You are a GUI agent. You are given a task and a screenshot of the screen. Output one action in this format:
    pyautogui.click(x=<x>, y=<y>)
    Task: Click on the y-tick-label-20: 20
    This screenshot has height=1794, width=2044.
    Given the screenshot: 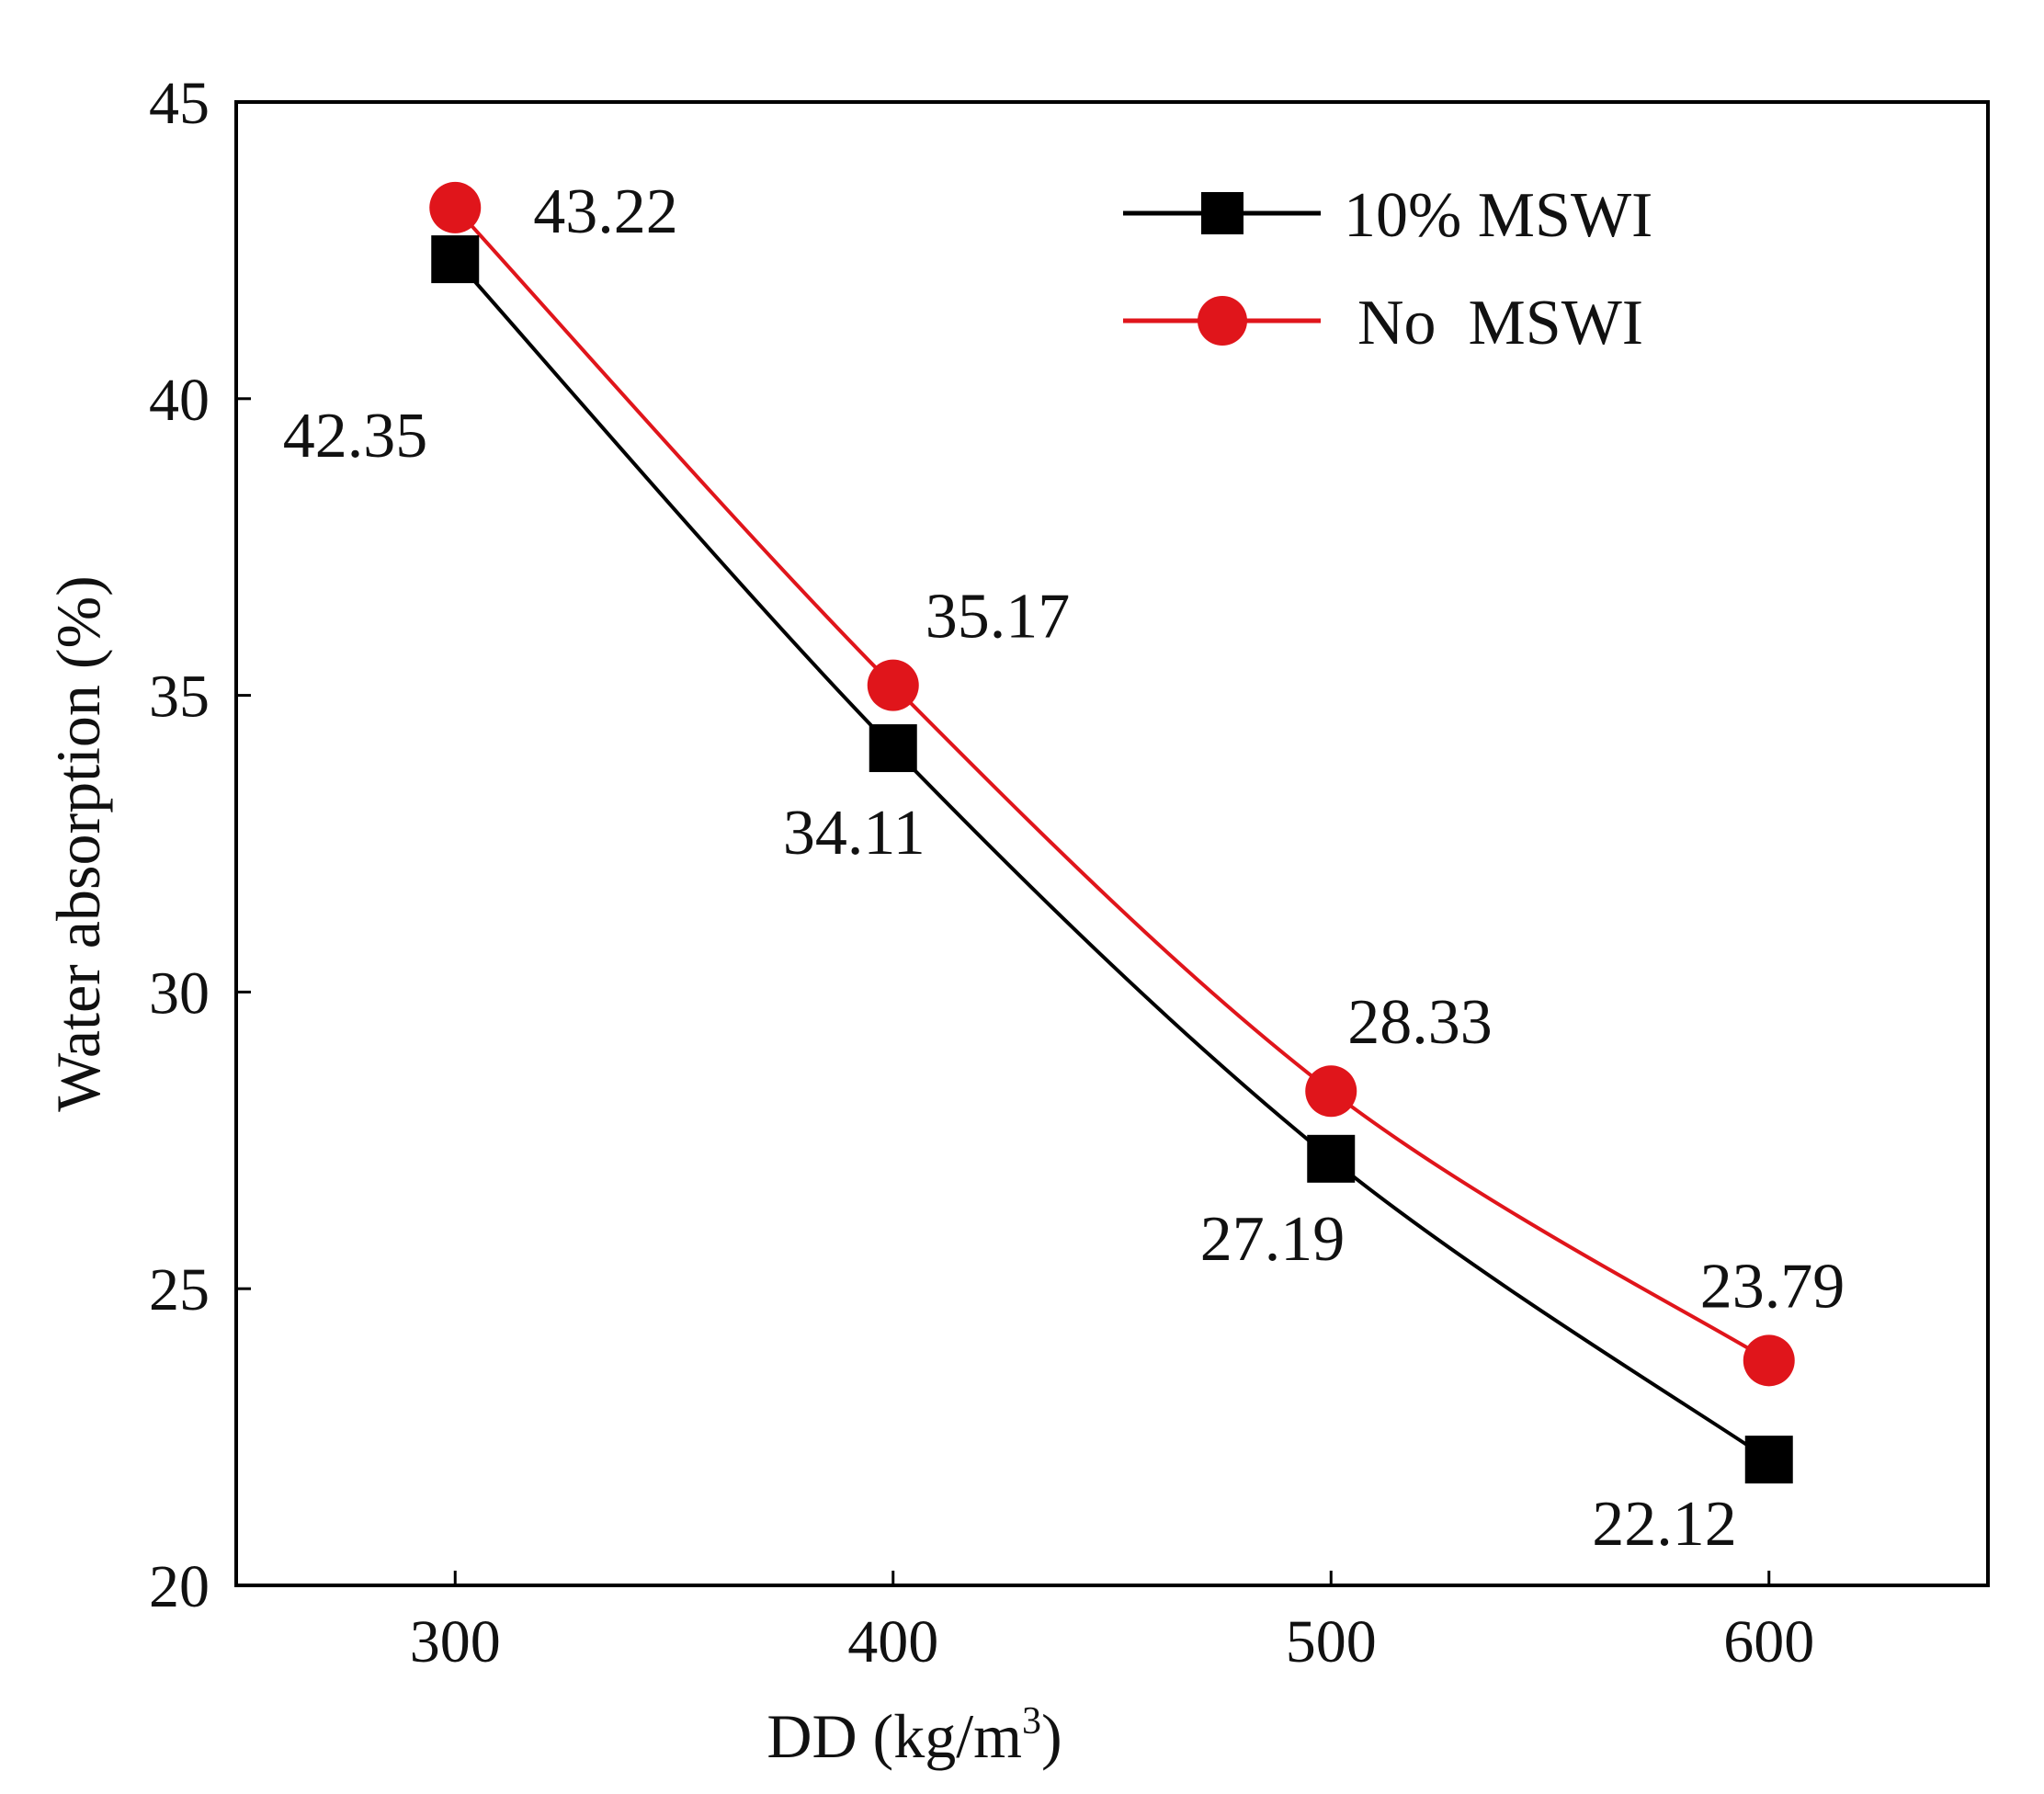 What is the action you would take?
    pyautogui.click(x=179, y=1586)
    